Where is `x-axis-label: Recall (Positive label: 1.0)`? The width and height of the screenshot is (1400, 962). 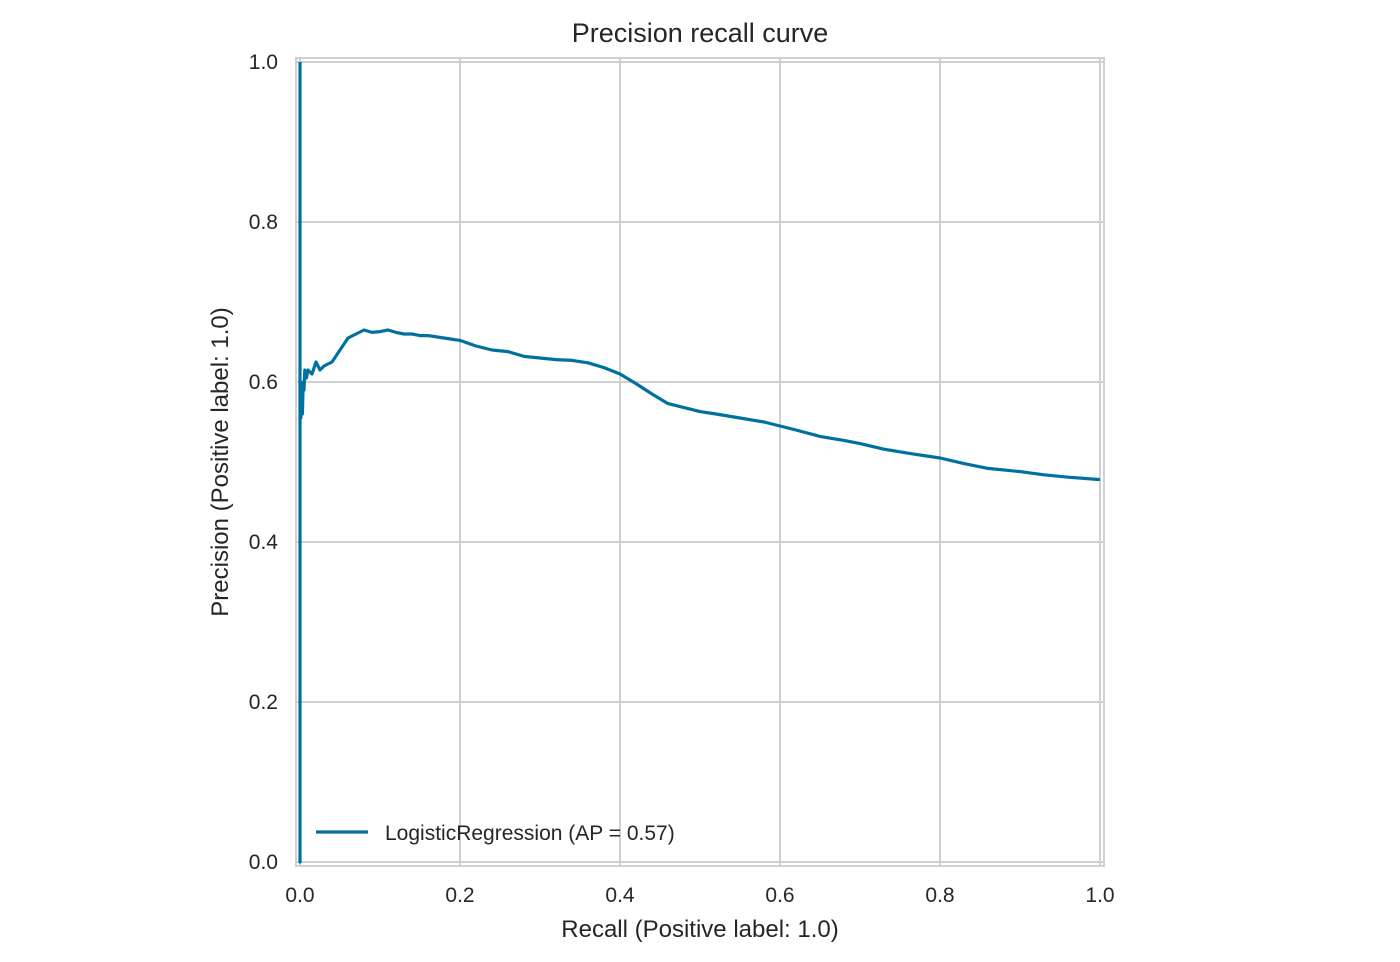
x-axis-label: Recall (Positive label: 1.0) is located at coordinates (699, 929).